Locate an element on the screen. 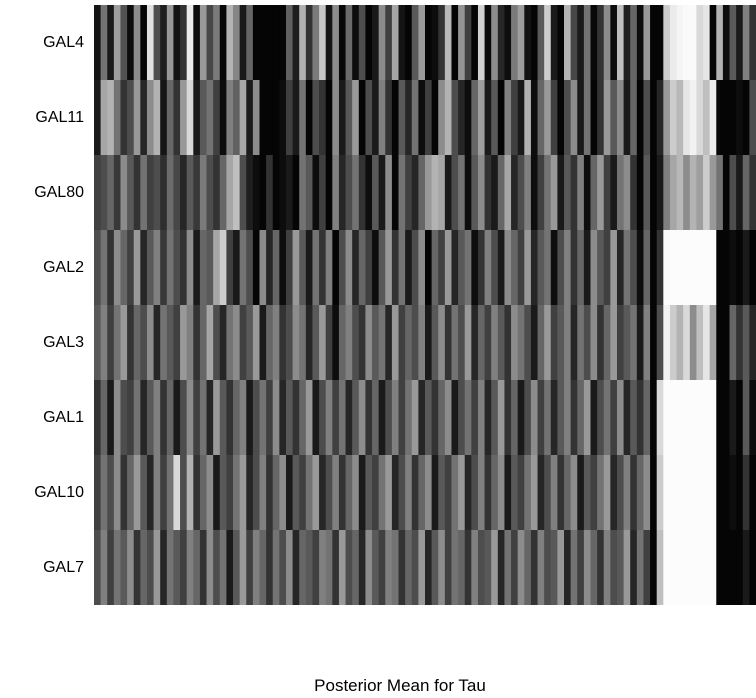 Image resolution: width=756 pixels, height=698 pixels. row-label: GAL3 is located at coordinates (63, 342).